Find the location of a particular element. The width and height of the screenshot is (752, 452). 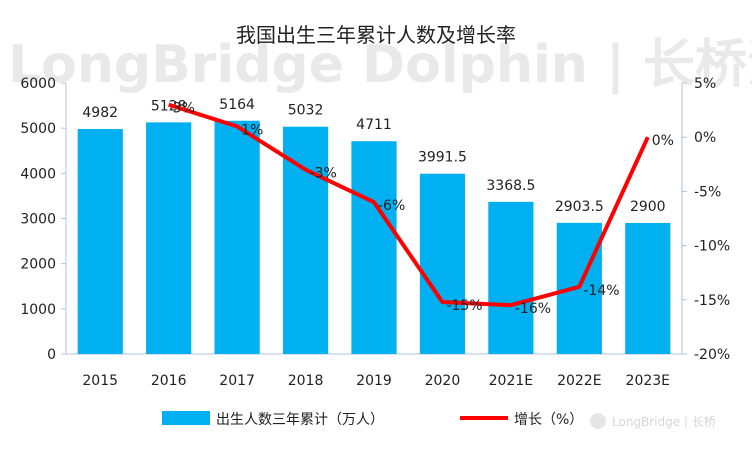

bar-value-label: 5164 is located at coordinates (237, 105).